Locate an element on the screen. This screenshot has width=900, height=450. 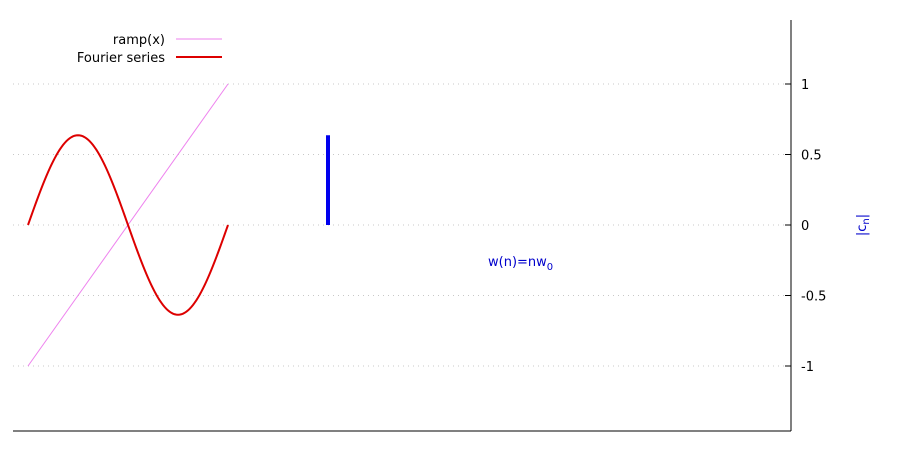
y-tick-label: -1 is located at coordinates (807, 367).